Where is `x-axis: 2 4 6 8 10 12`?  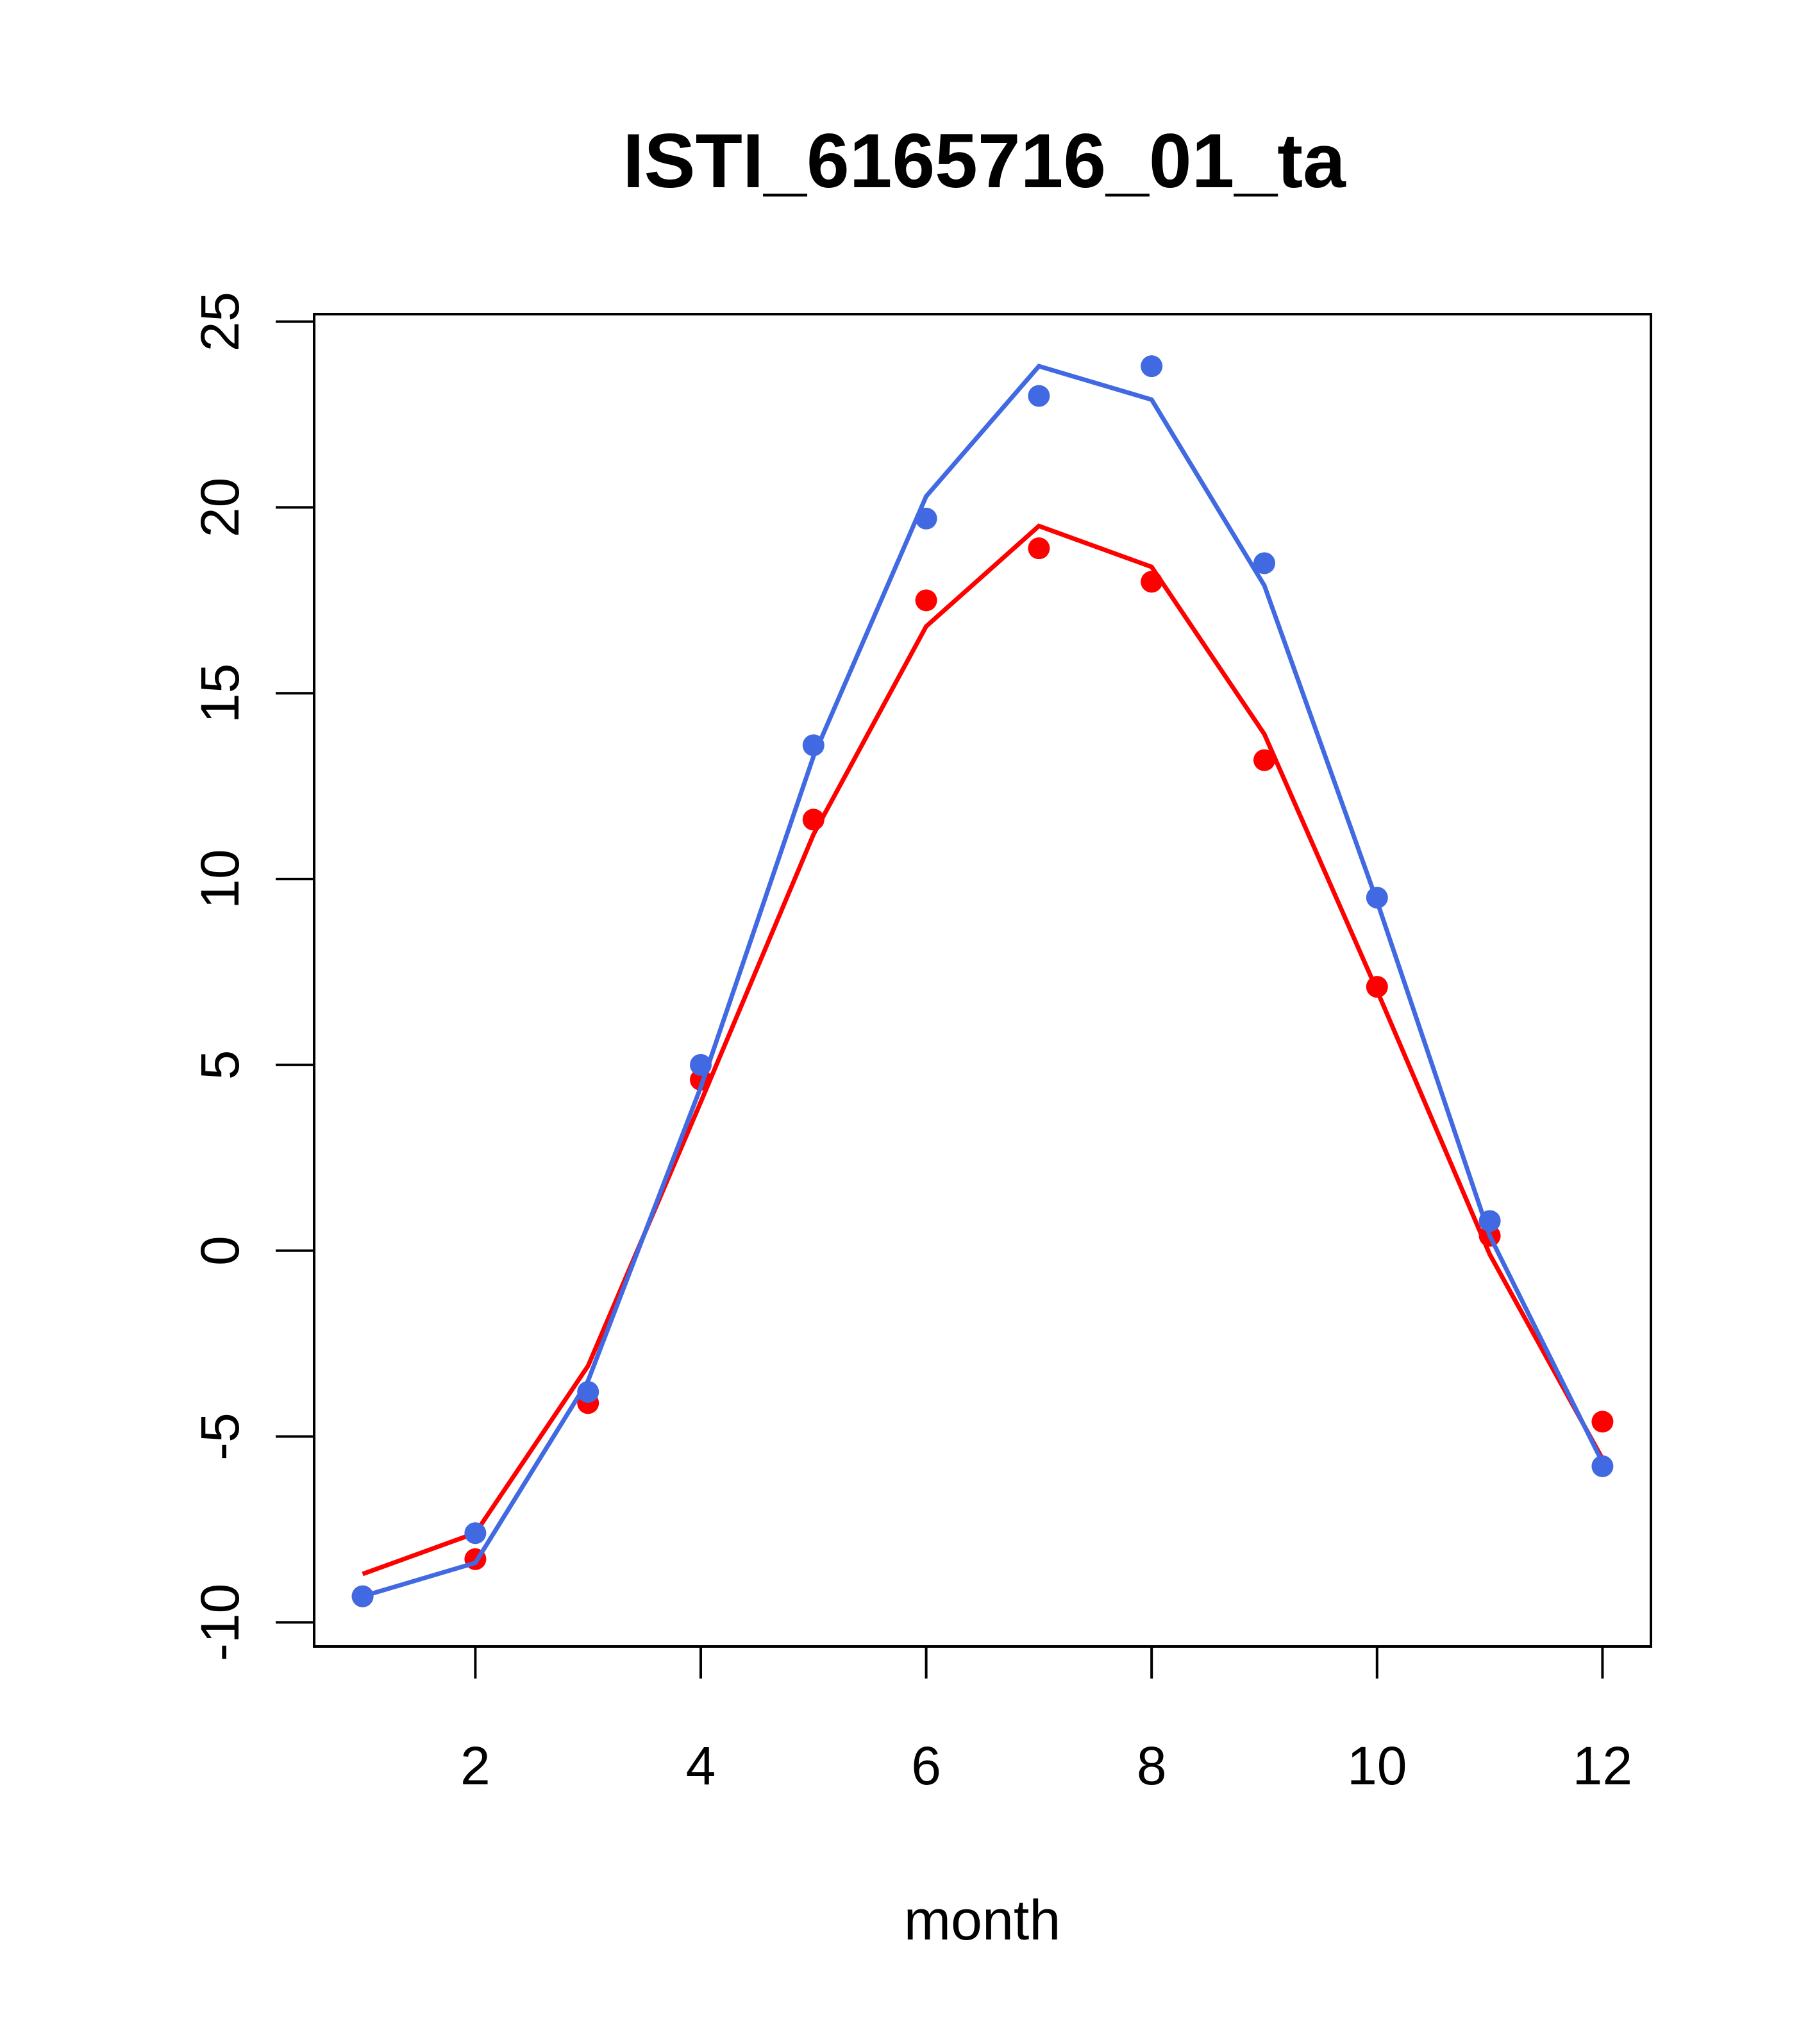
x-axis: 2 4 6 8 10 12 is located at coordinates (1046, 1720).